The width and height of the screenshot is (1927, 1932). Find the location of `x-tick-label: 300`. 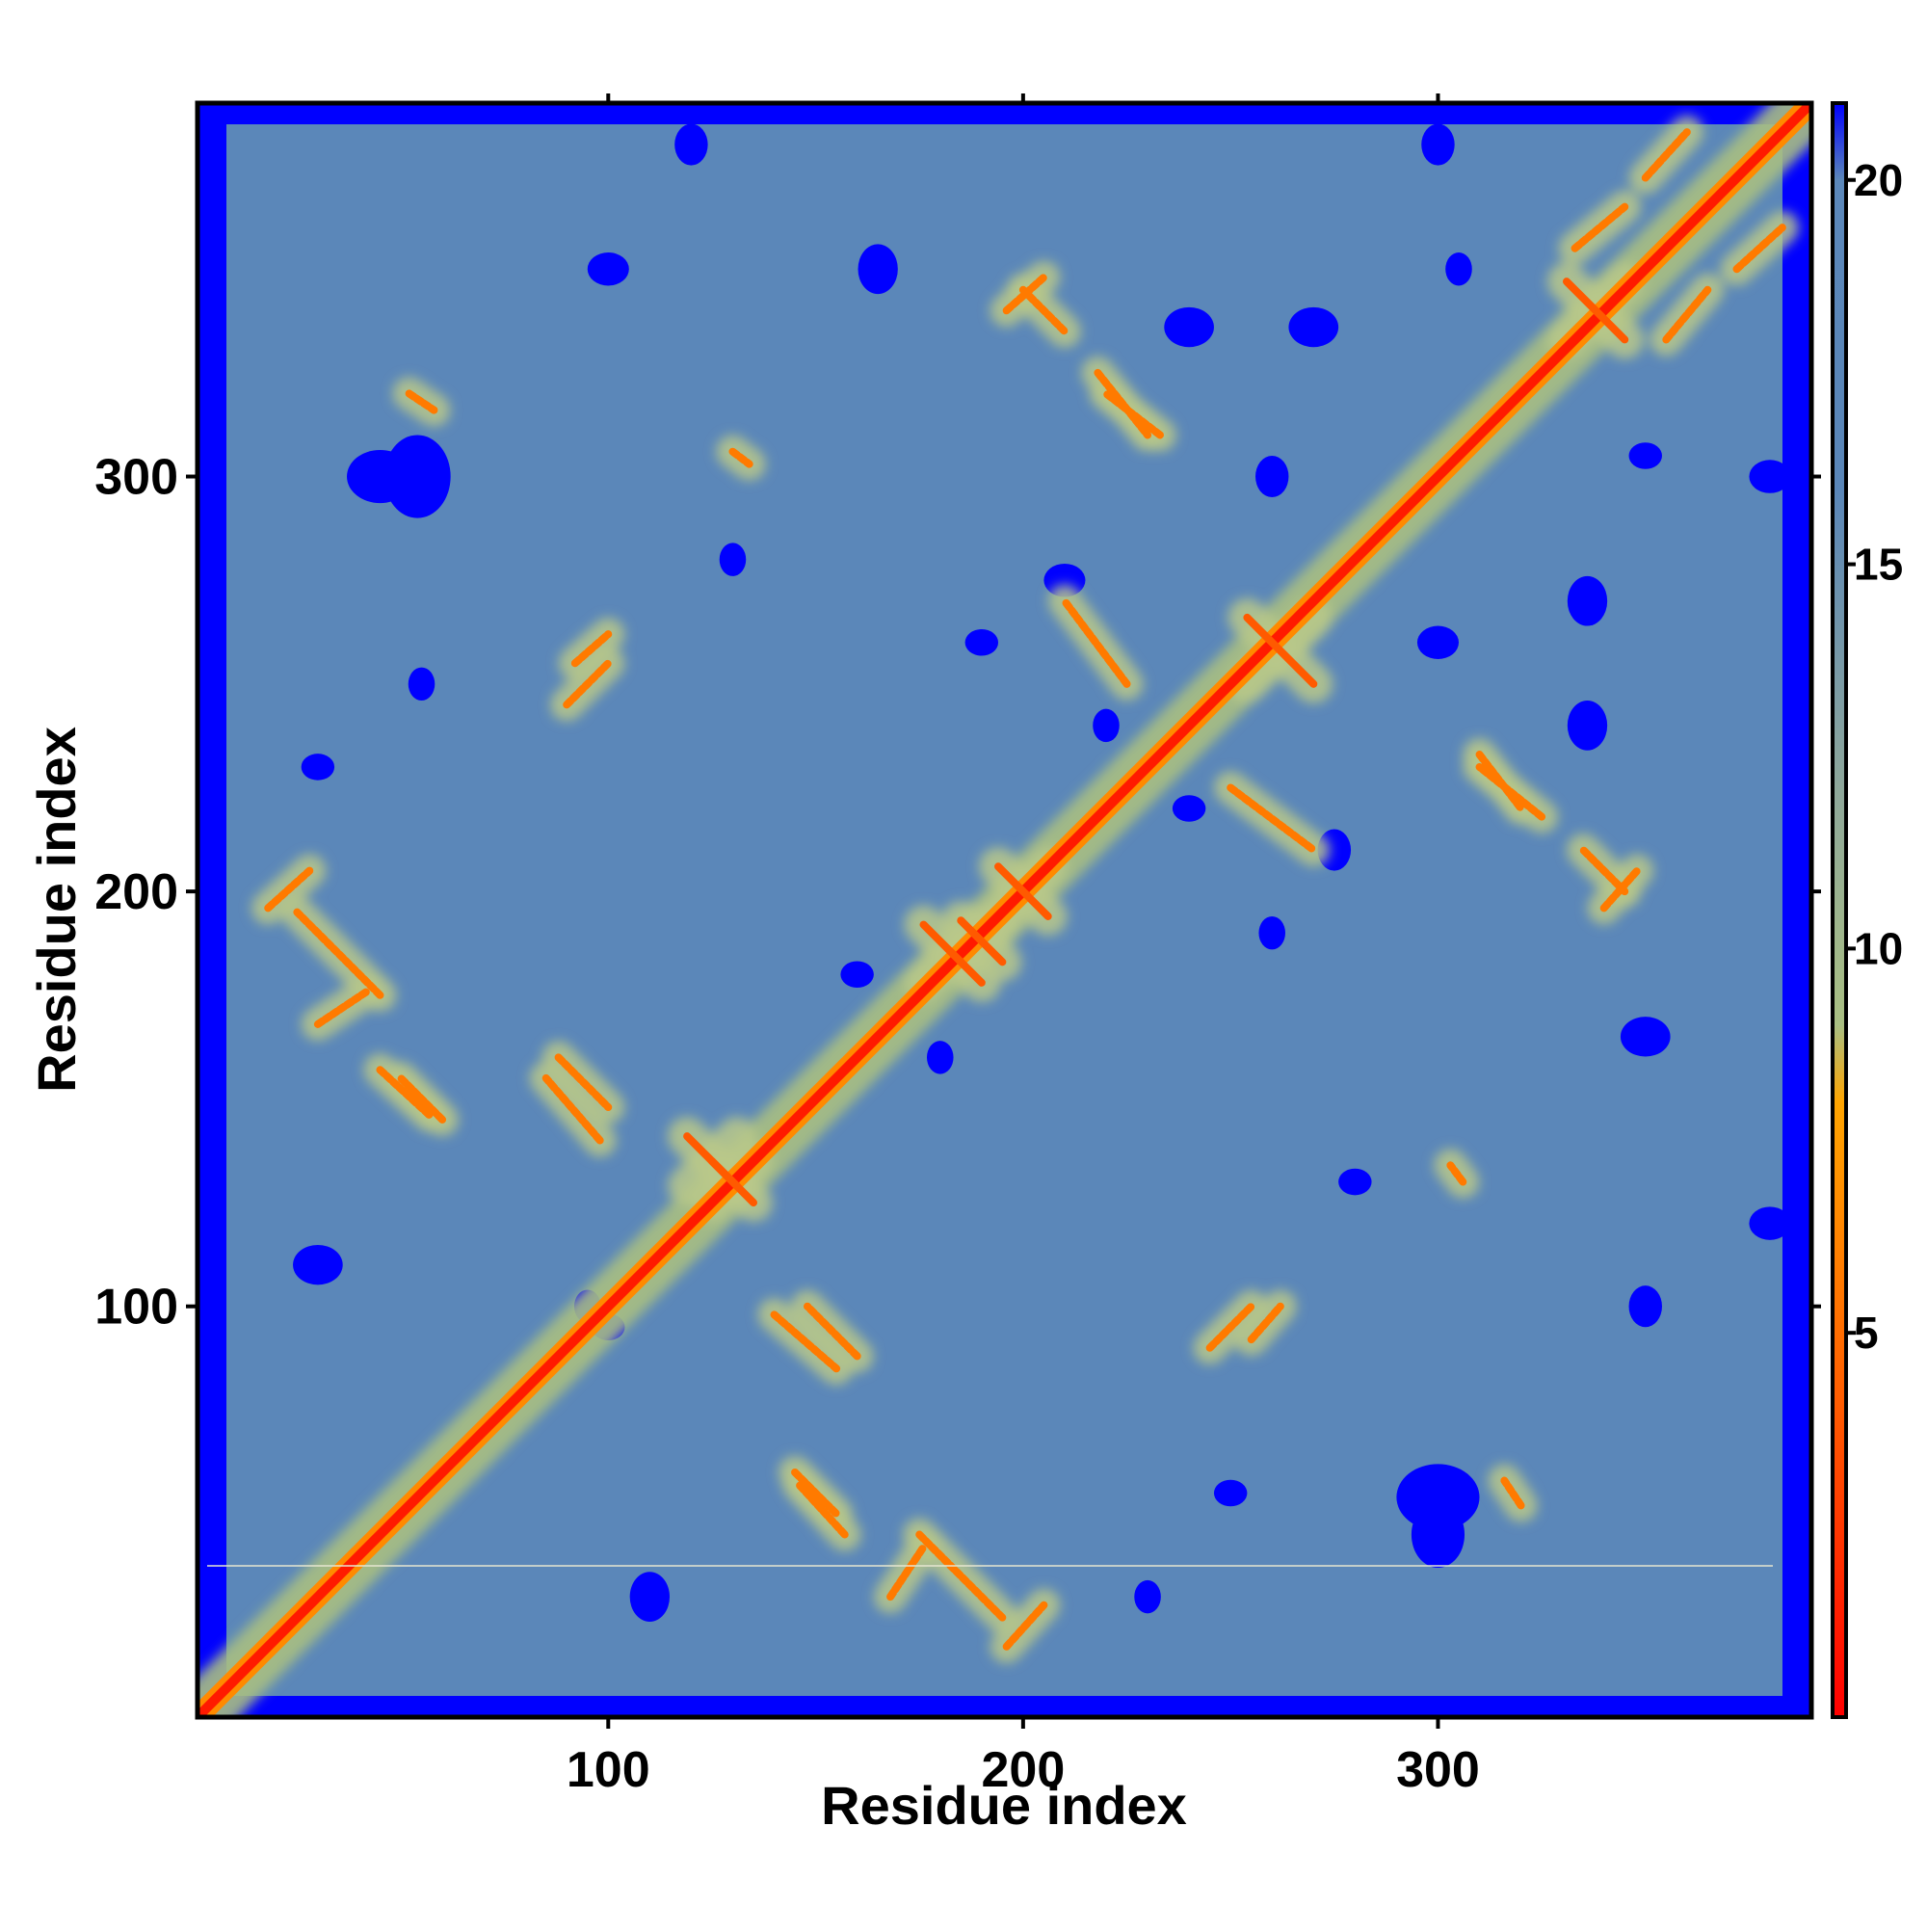

x-tick-label: 300 is located at coordinates (1438, 1770).